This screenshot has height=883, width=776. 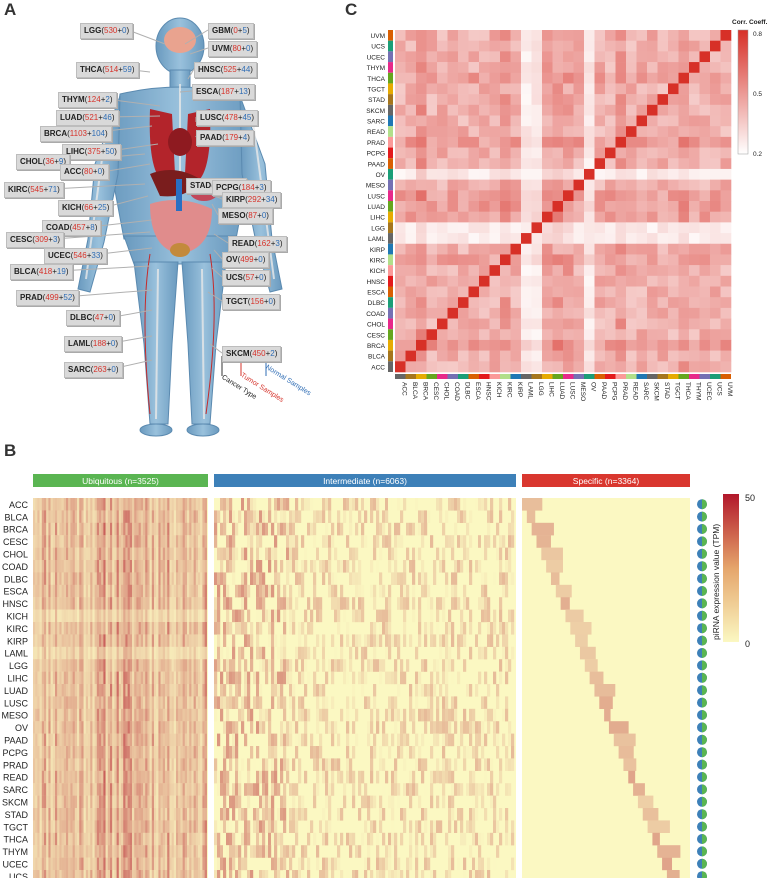 What do you see at coordinates (25, 271) in the screenshot?
I see `sample-box-code: BLCA` at bounding box center [25, 271].